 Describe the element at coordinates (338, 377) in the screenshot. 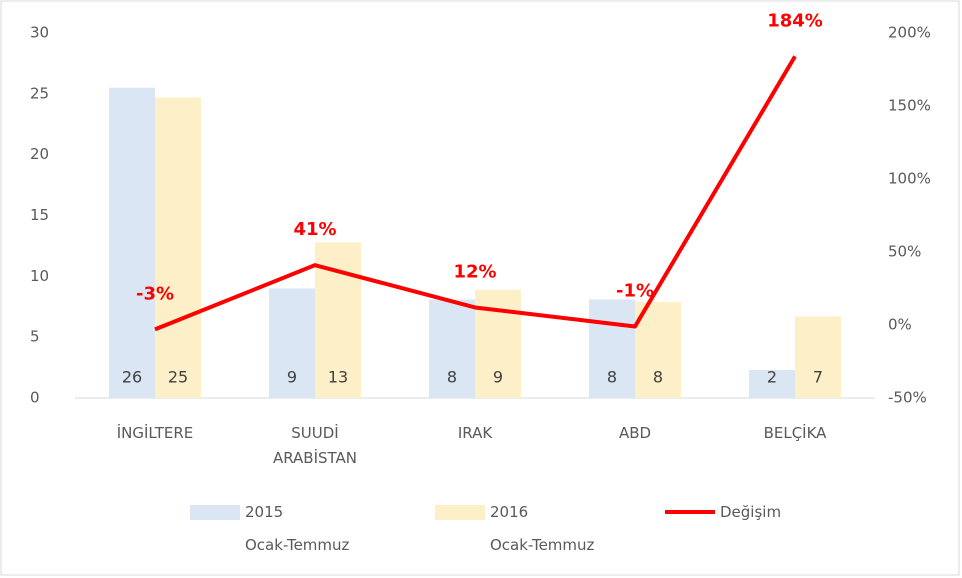

I see `data-label: 13` at that location.